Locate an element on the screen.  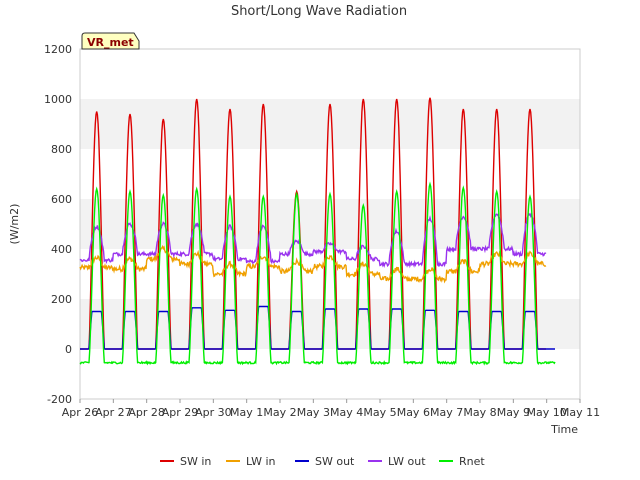
legend-label: LW in is located at coordinates (261, 461).